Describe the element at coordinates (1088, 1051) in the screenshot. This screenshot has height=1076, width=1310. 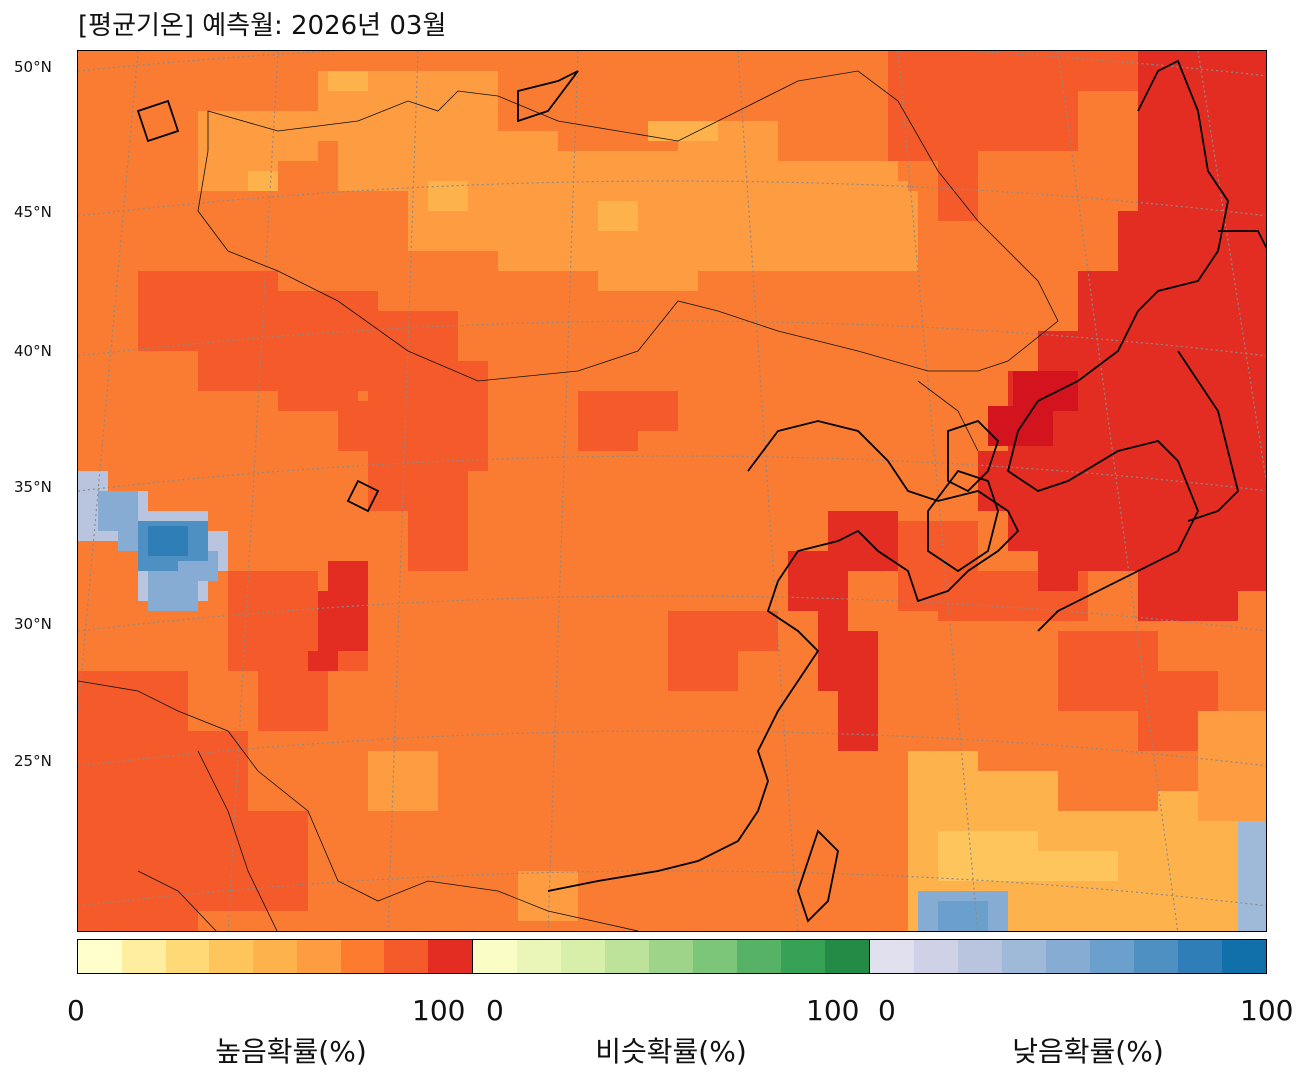
I see `colorbar-low-label: 낮음확률(%)` at that location.